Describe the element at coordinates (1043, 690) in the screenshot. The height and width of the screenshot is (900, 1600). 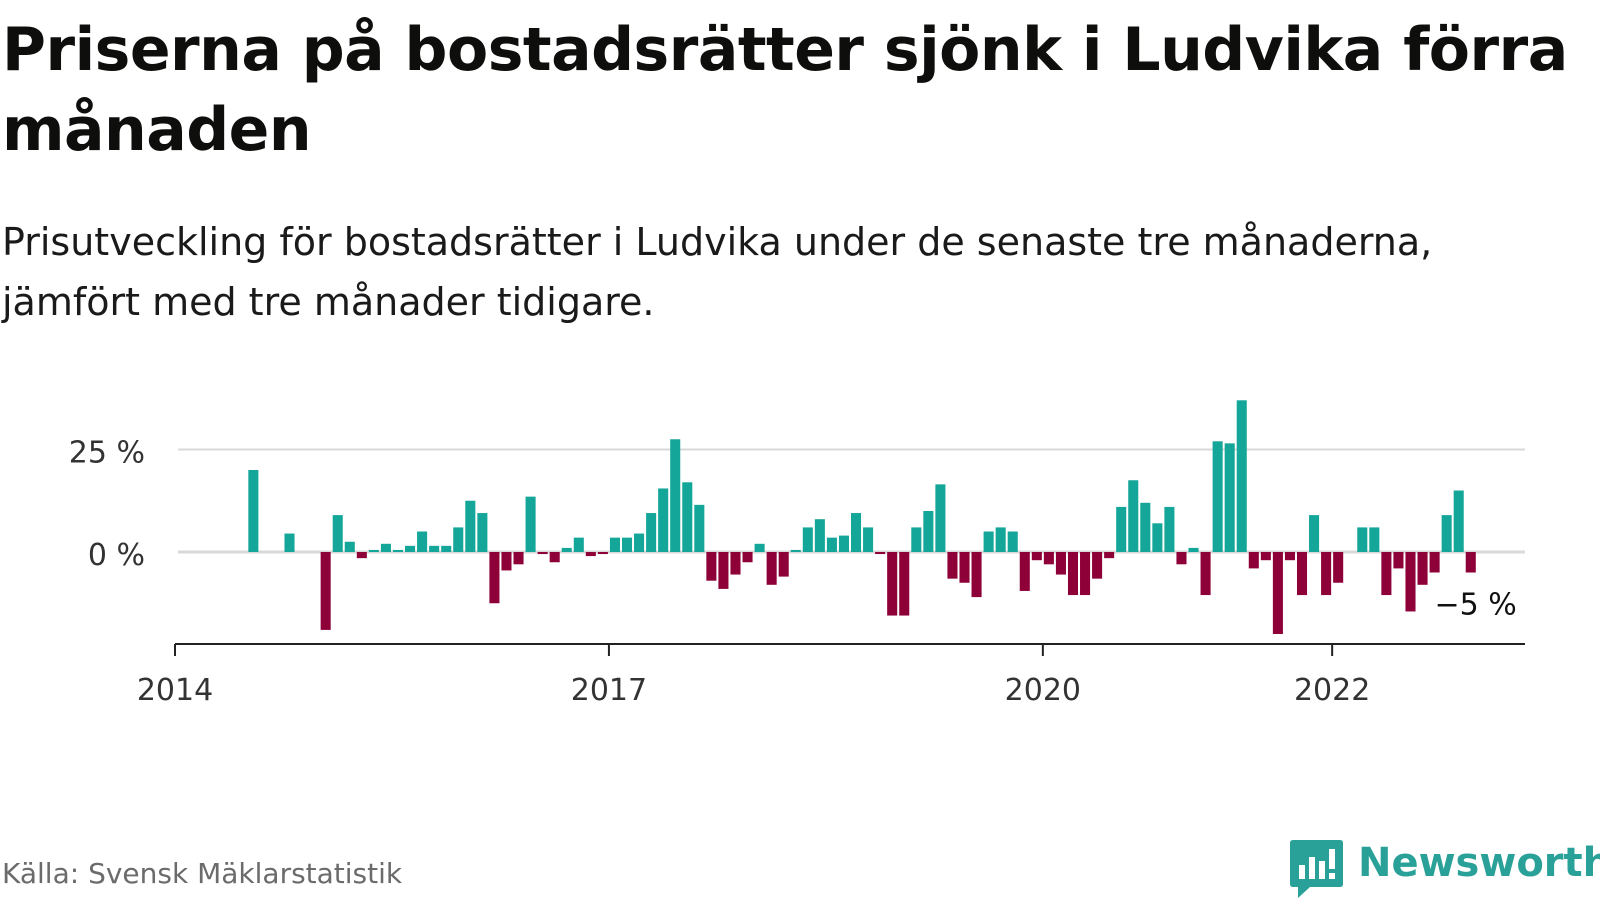
I see `x-tick-label: 2020` at that location.